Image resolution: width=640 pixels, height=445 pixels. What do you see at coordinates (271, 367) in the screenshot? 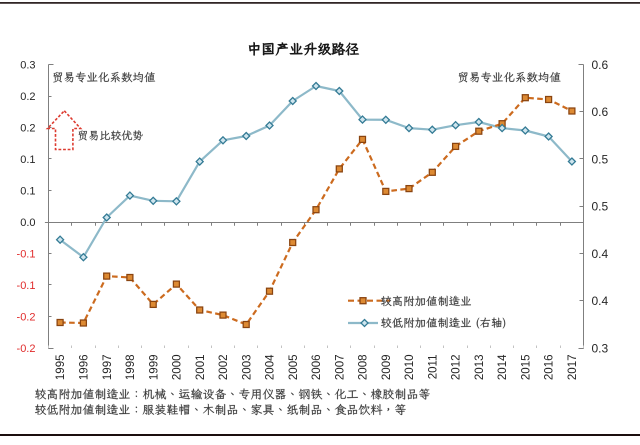
I see `svg-text: 2004` at bounding box center [271, 367].